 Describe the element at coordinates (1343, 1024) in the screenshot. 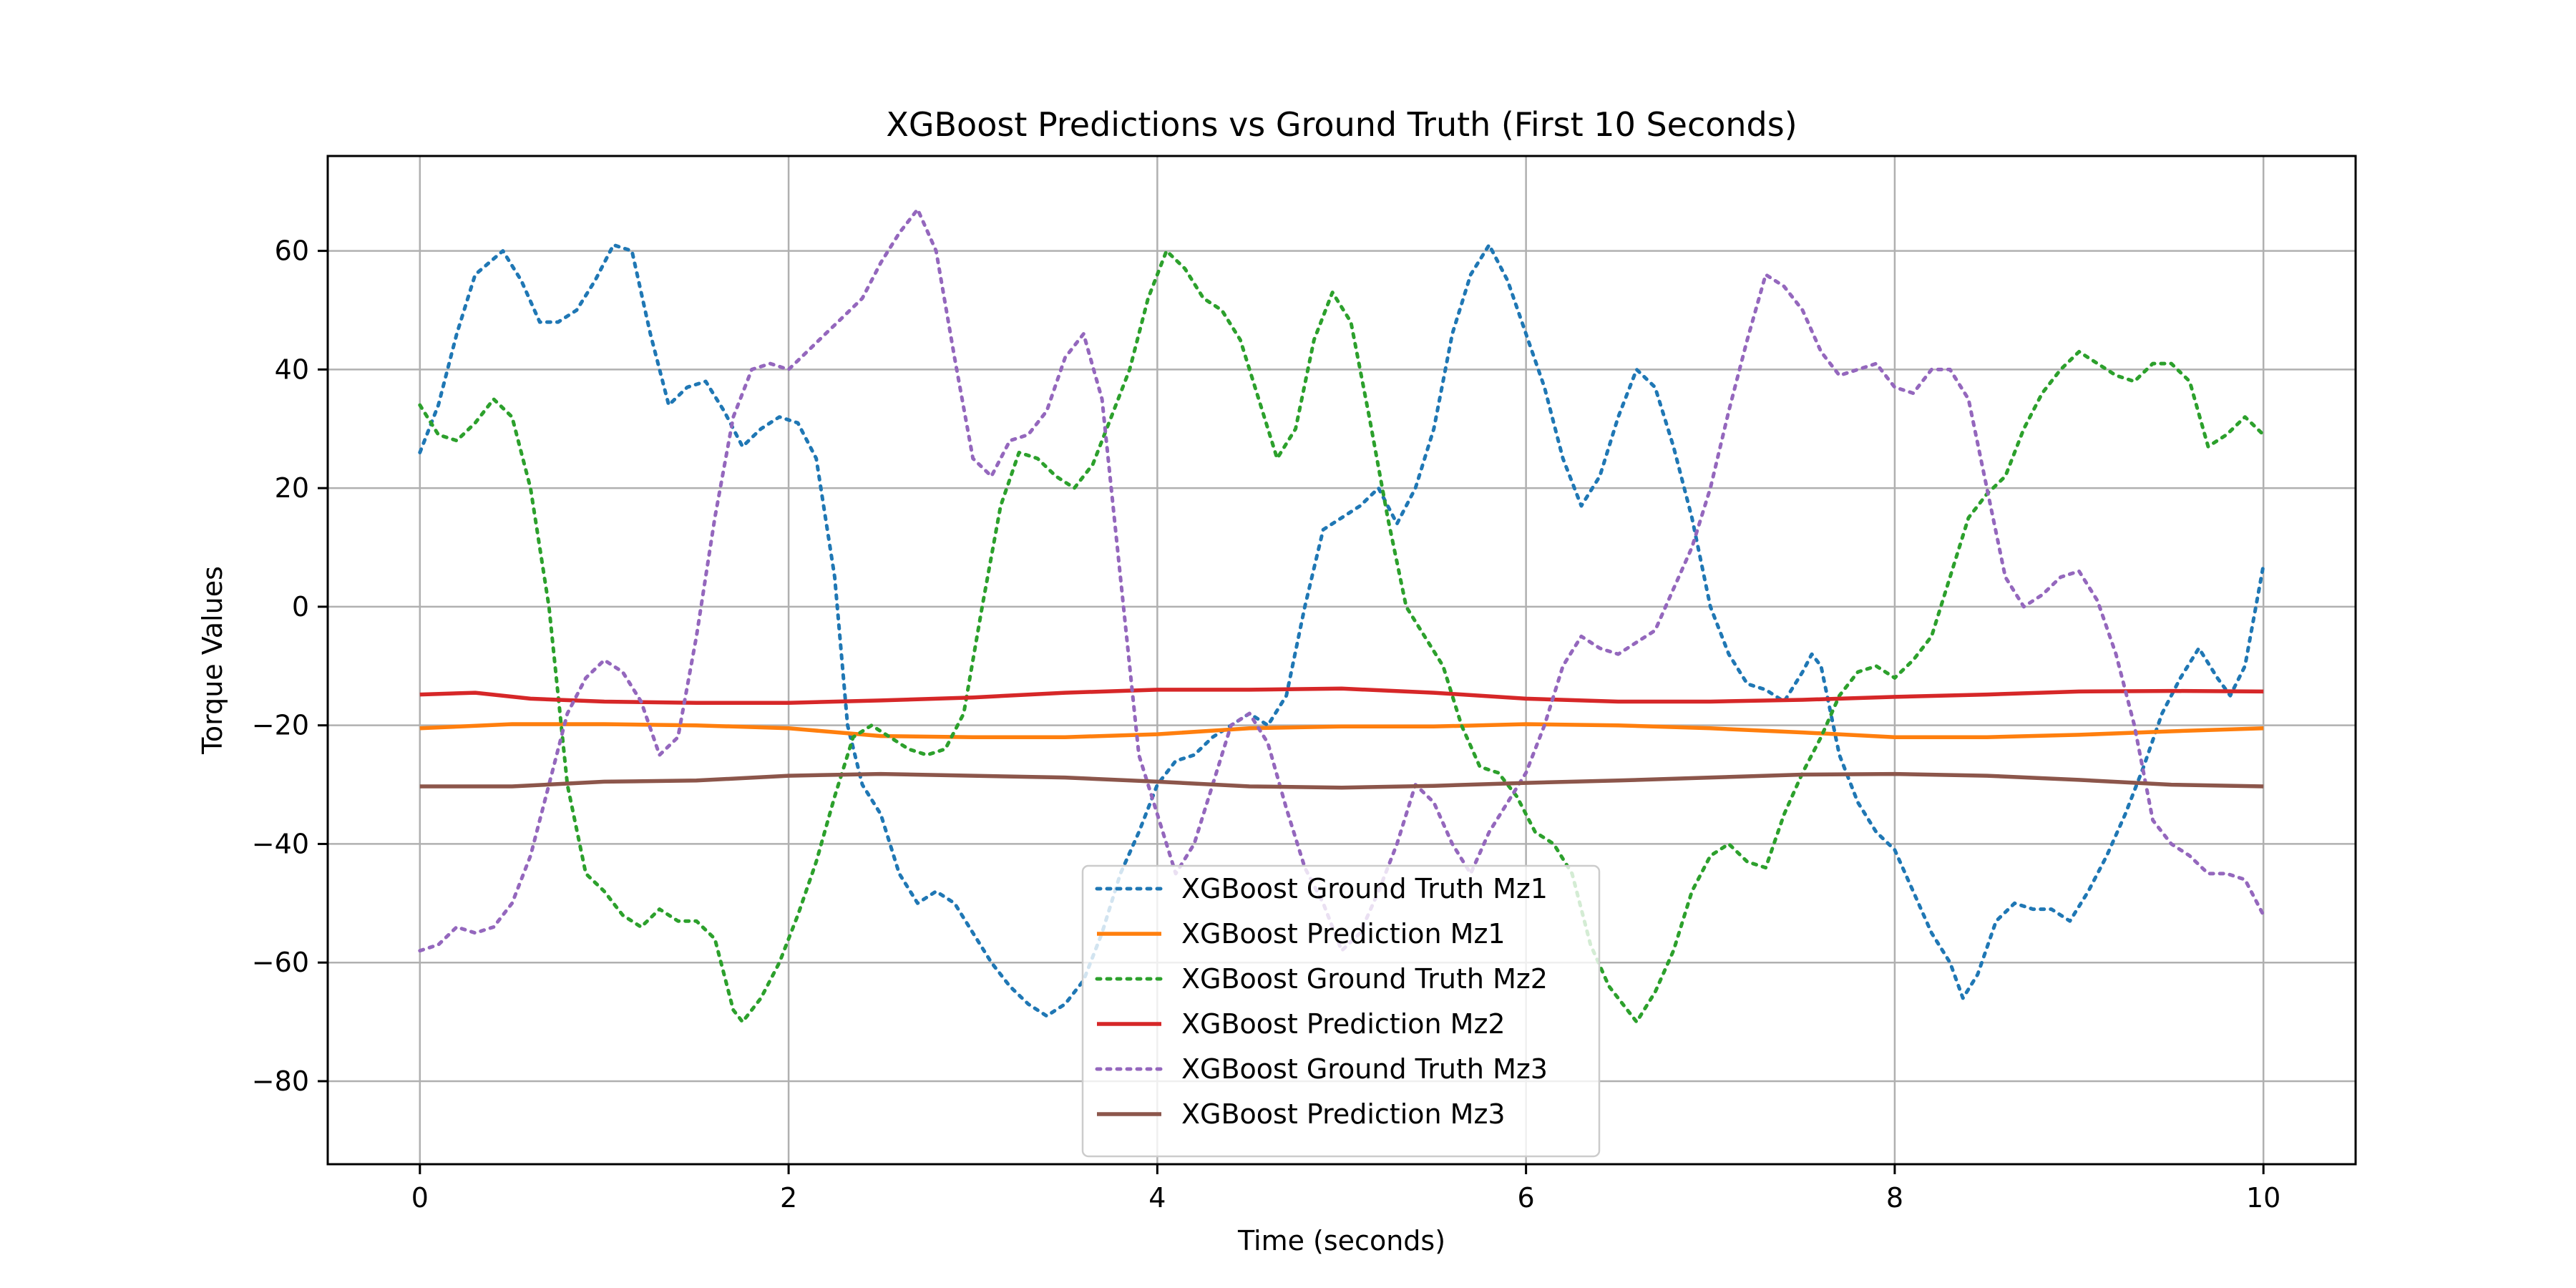

I see `legend-entry-label: XGBoost Prediction Mz2` at that location.